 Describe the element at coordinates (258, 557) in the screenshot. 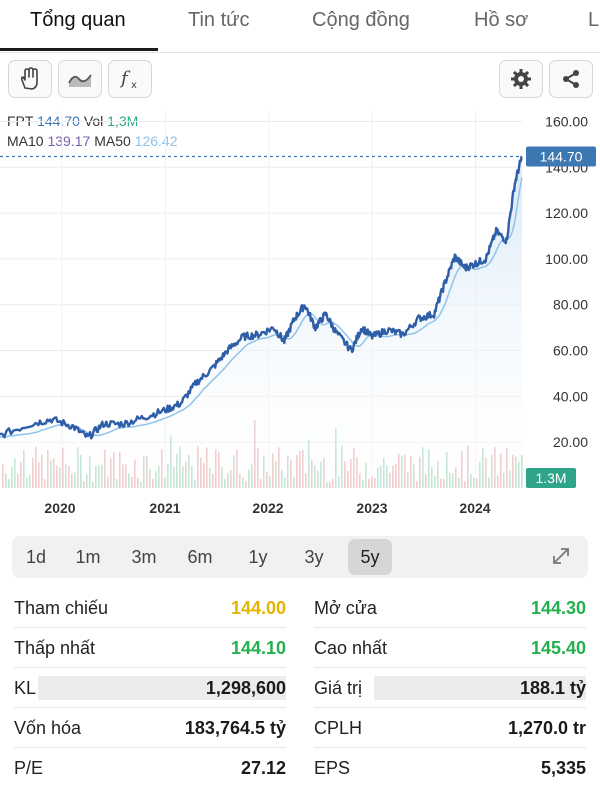

I see `range-1y: 1y` at that location.